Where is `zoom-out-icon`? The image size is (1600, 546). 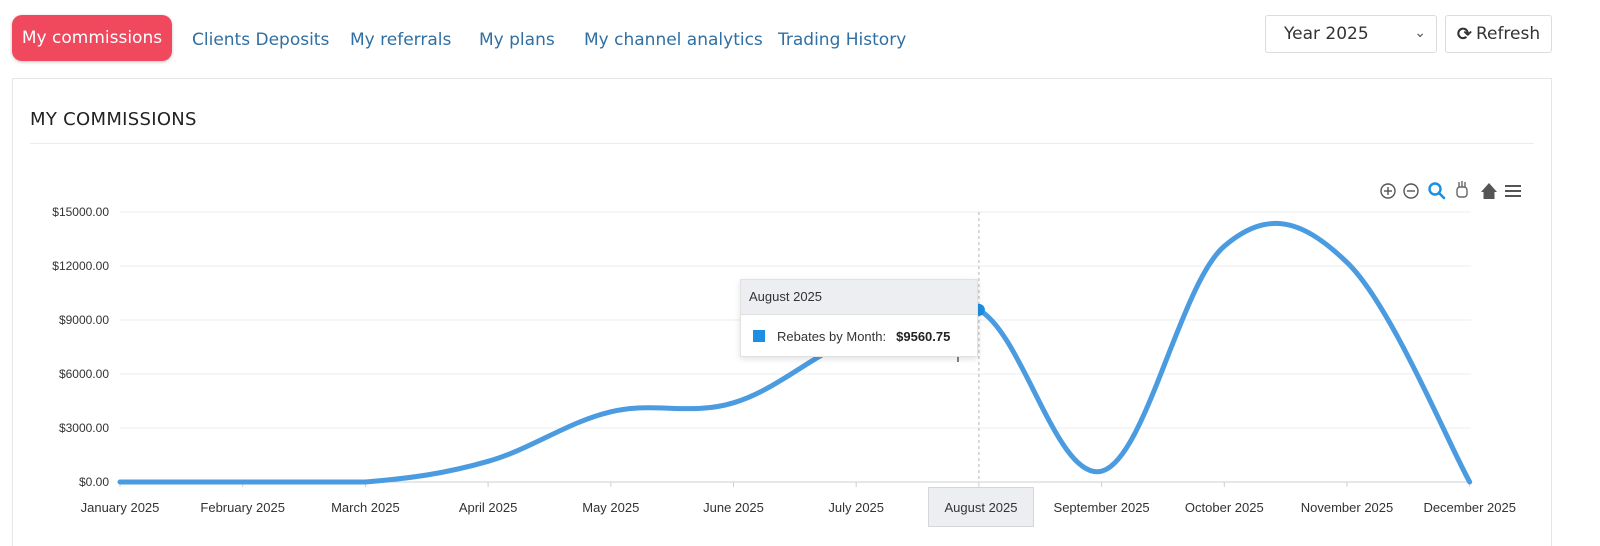
zoom-out-icon is located at coordinates (1411, 191).